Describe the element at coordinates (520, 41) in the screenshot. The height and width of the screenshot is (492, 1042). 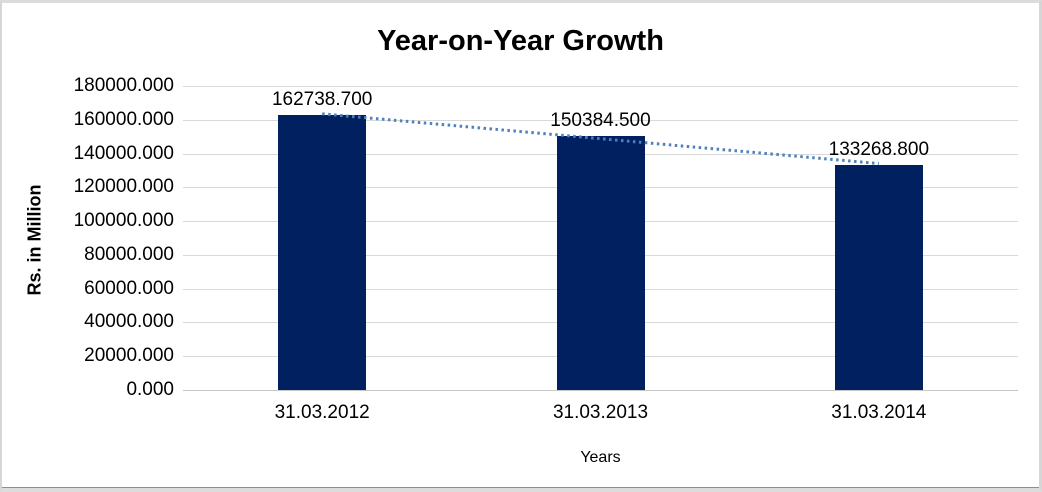
I see `chart-title: Year-on-Year Growth` at that location.